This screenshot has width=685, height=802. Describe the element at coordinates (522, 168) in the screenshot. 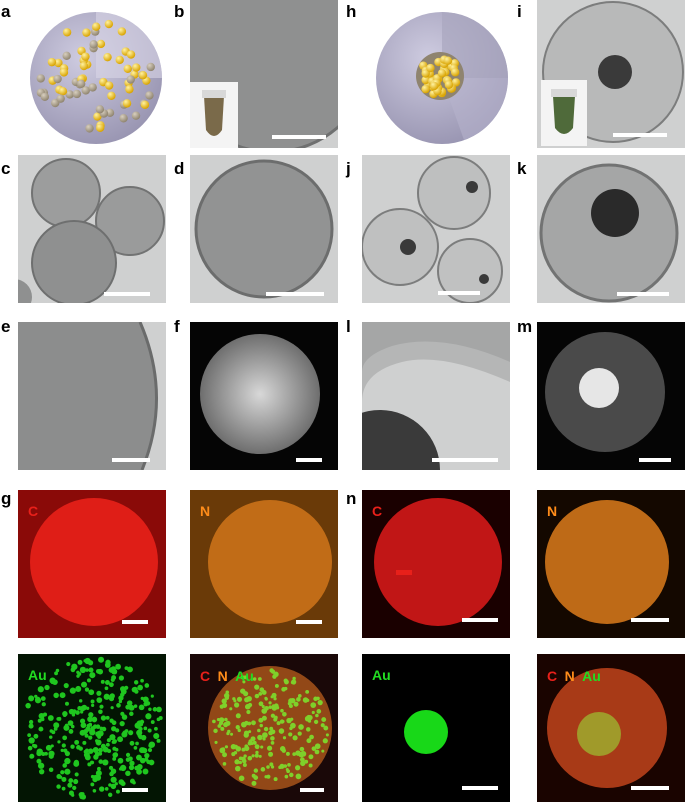

I see `panel-label-k: k` at that location.